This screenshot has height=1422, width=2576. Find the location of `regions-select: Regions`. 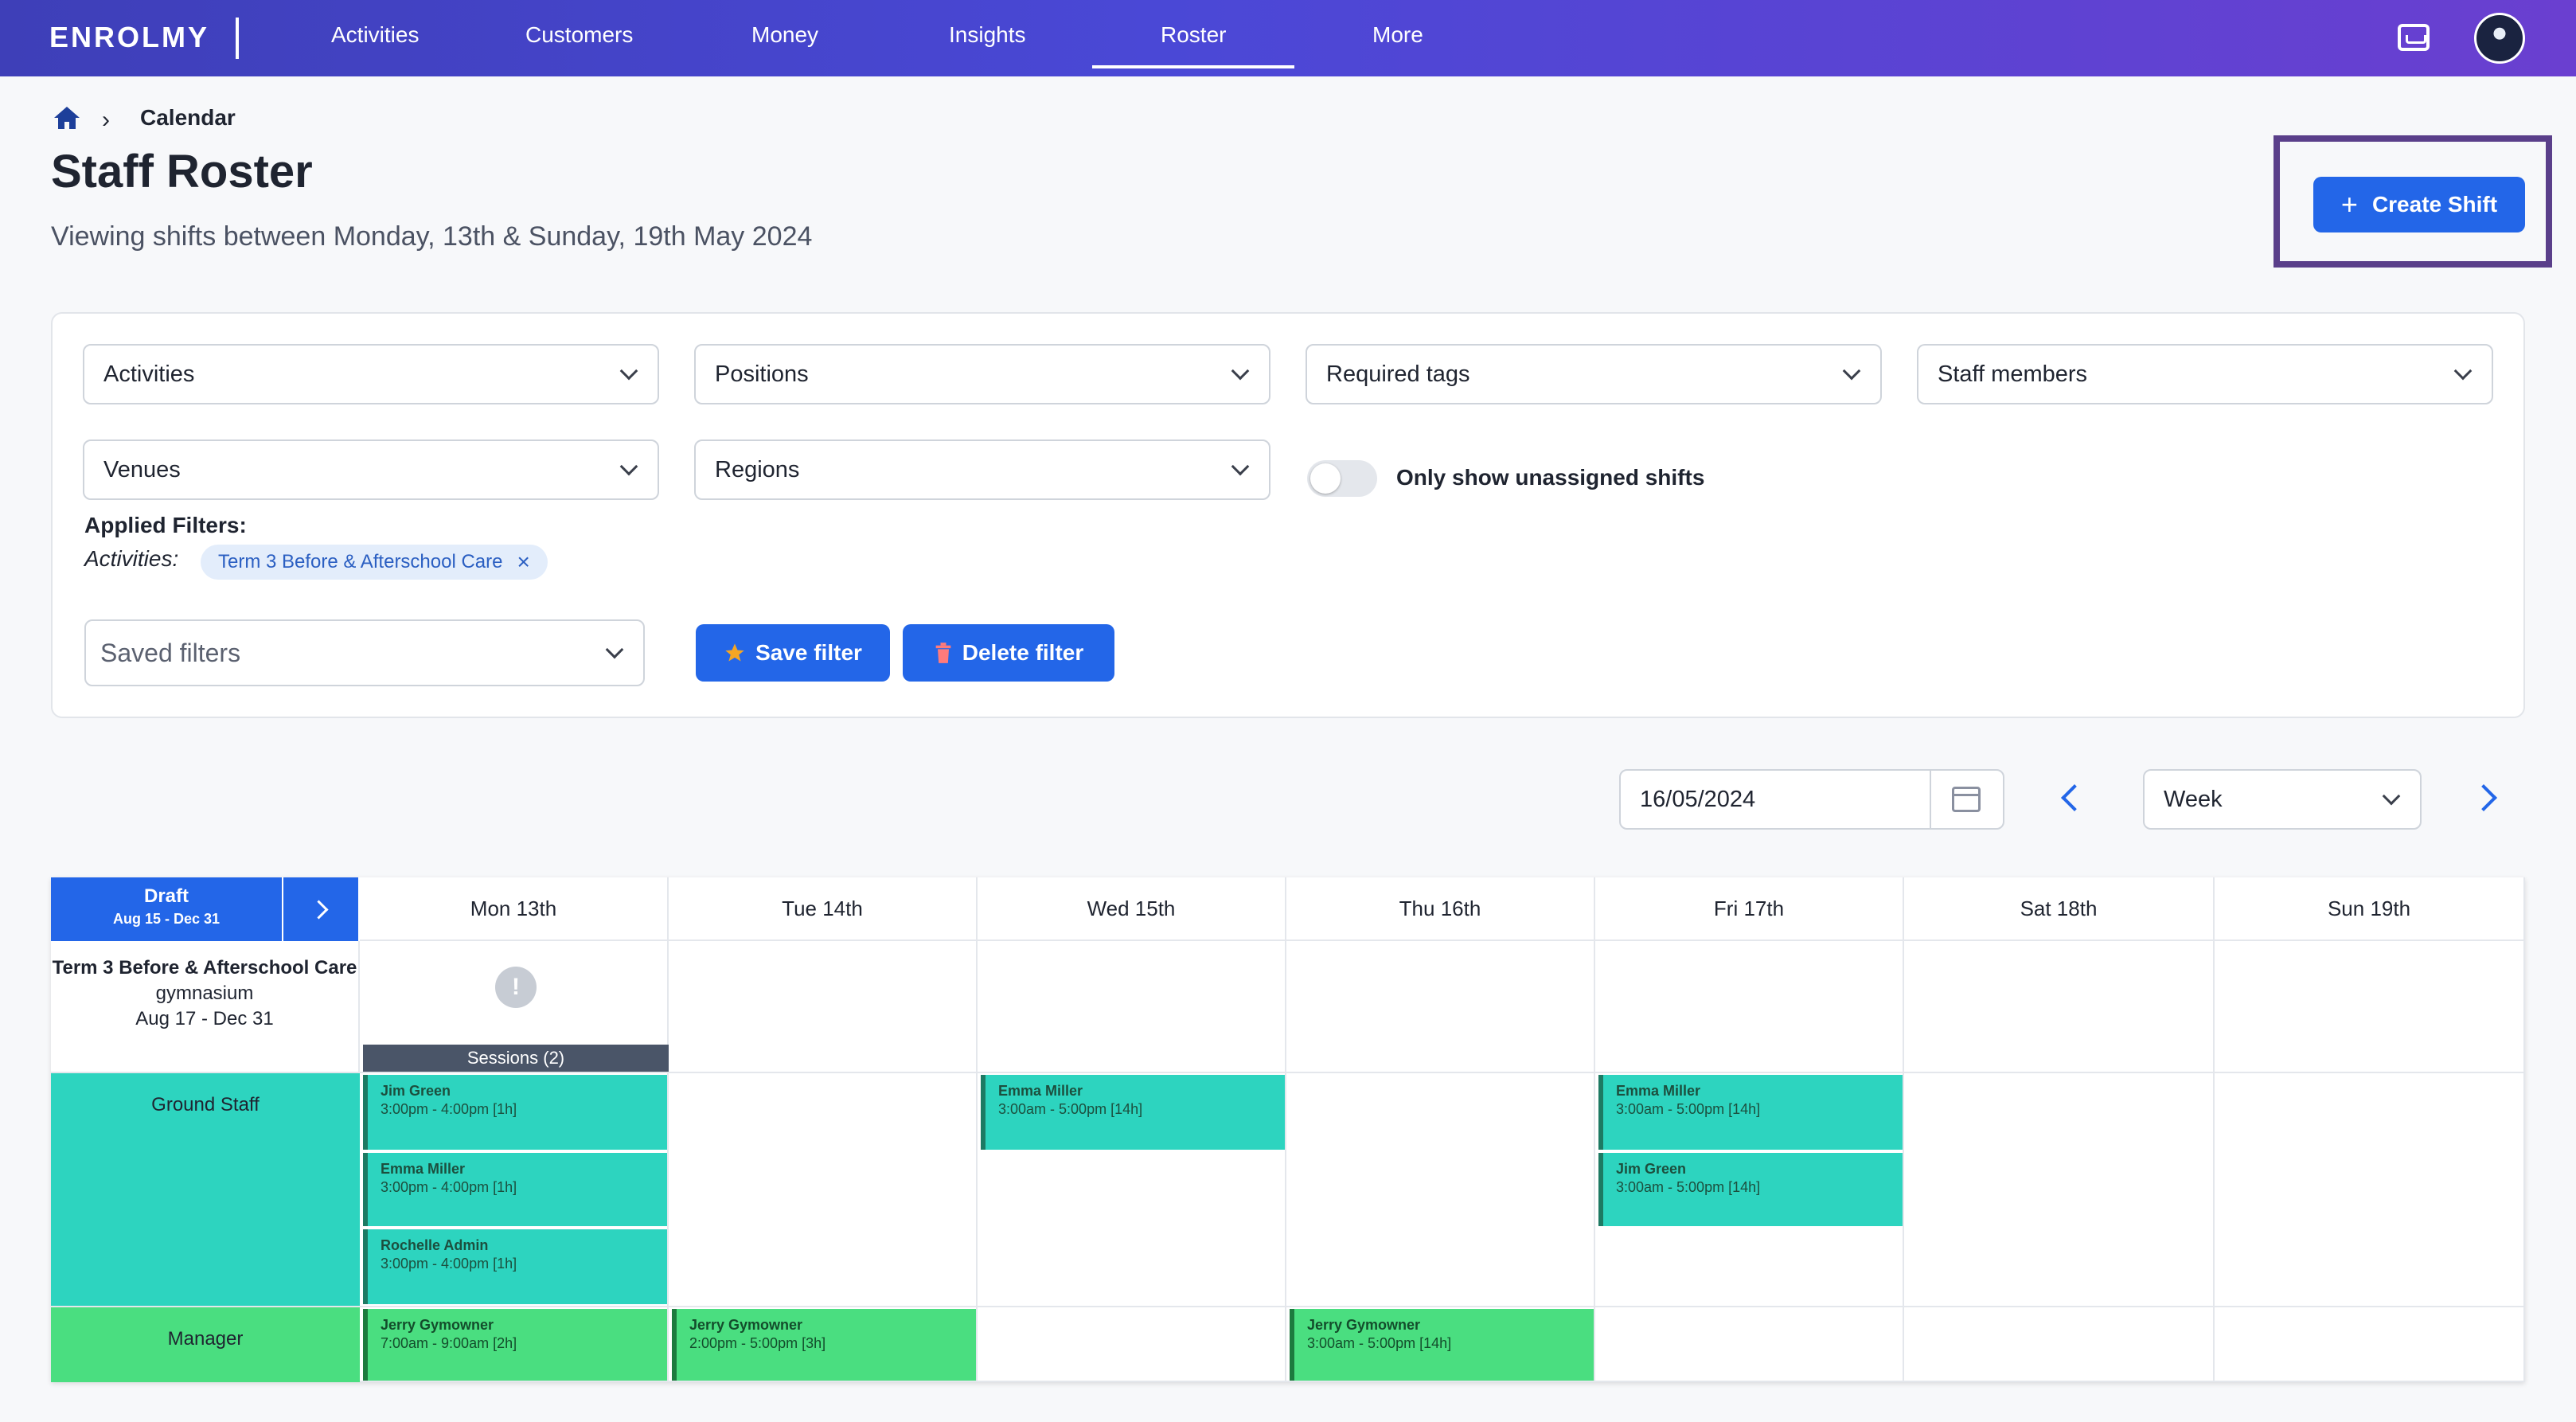

regions-select: Regions is located at coordinates (982, 469).